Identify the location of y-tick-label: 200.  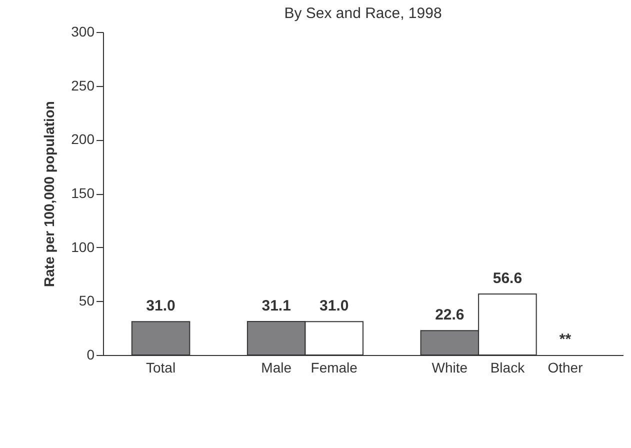
(83, 139).